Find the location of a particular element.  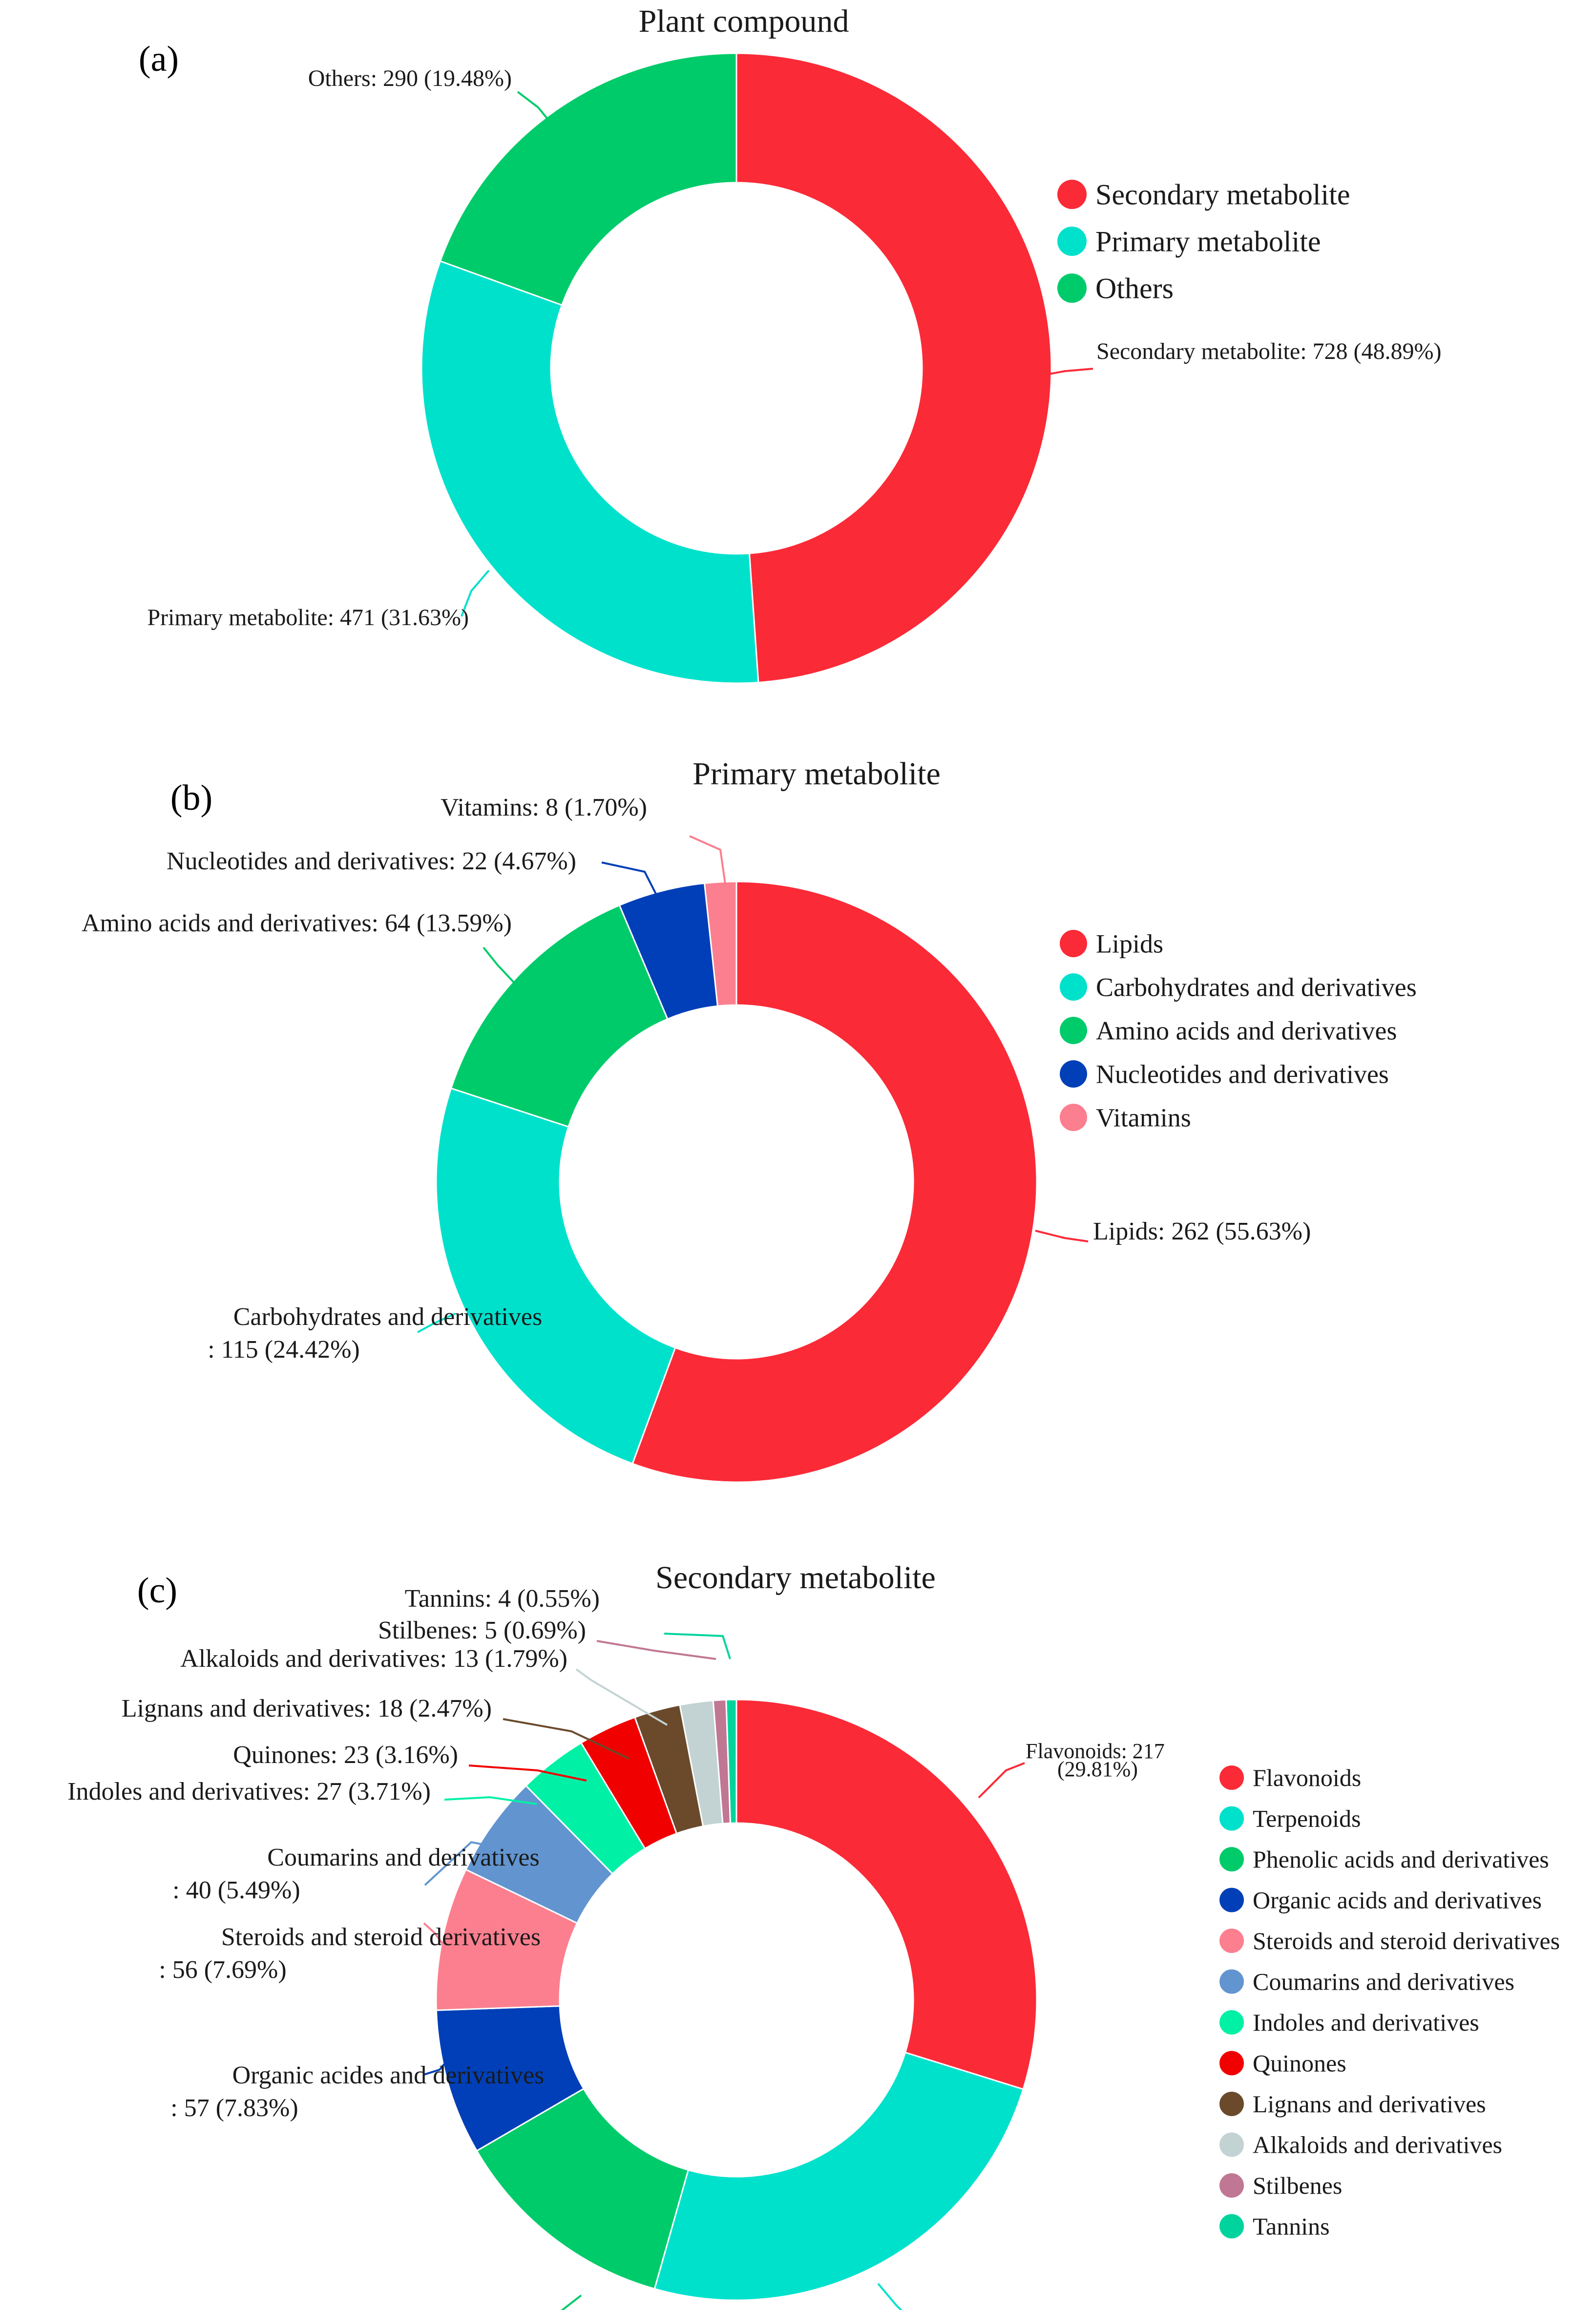

leader-line-quinones is located at coordinates (527, 1773).